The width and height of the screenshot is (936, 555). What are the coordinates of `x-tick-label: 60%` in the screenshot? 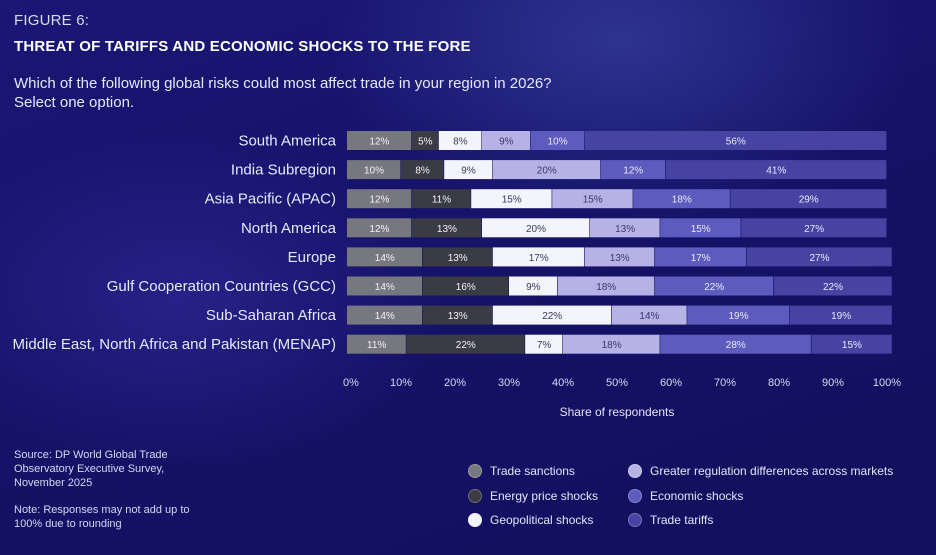 It's located at (671, 383).